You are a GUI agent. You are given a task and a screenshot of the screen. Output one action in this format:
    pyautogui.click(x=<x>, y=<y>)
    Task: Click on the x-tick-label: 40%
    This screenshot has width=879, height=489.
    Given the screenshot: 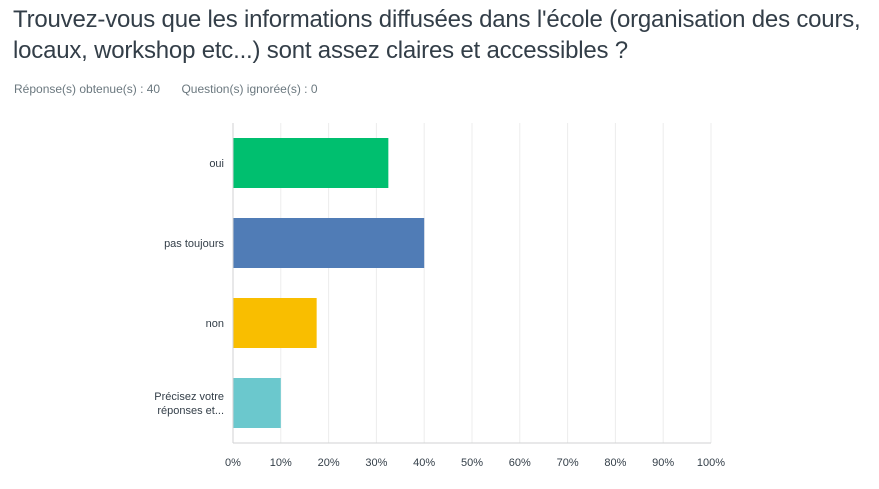 What is the action you would take?
    pyautogui.click(x=424, y=463)
    